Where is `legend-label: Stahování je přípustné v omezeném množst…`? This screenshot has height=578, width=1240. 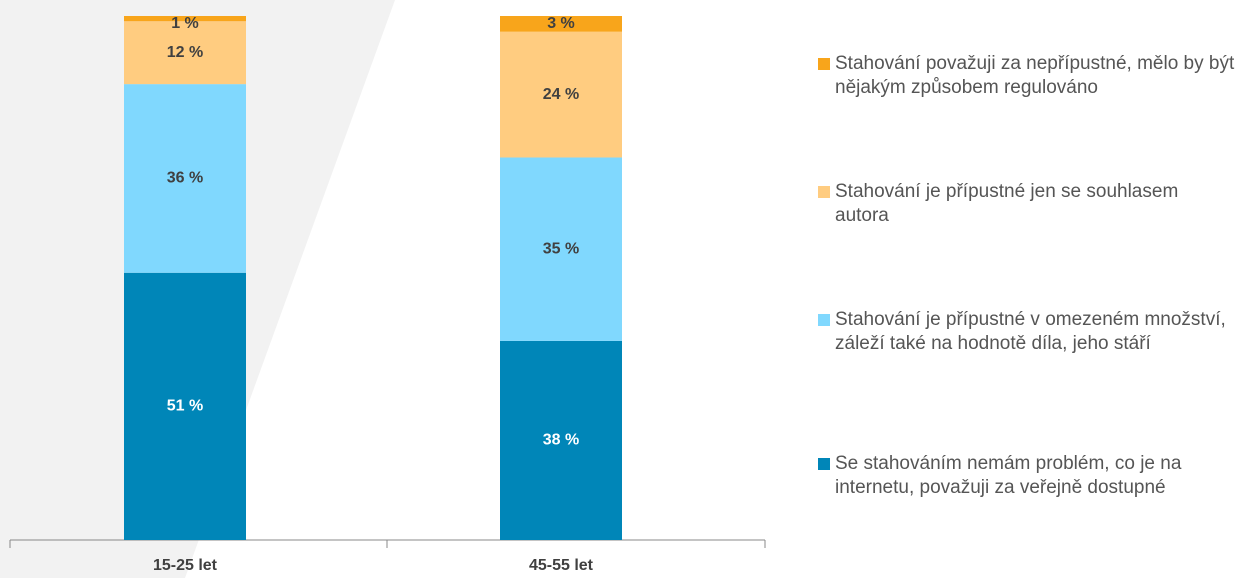
legend-label: Stahování je přípustné v omezeném množst… is located at coordinates (1030, 331).